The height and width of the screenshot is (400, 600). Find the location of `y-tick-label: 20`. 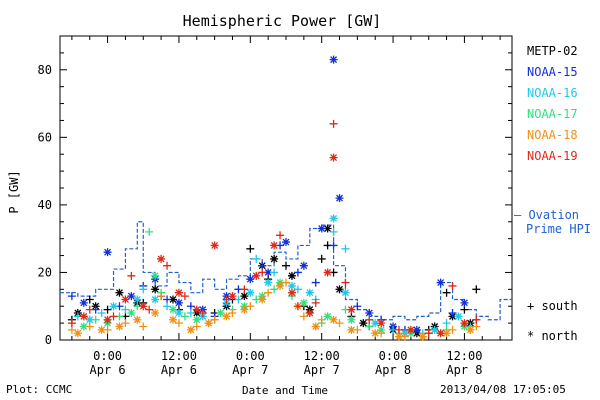

y-tick-label: 20 is located at coordinates (45, 272).